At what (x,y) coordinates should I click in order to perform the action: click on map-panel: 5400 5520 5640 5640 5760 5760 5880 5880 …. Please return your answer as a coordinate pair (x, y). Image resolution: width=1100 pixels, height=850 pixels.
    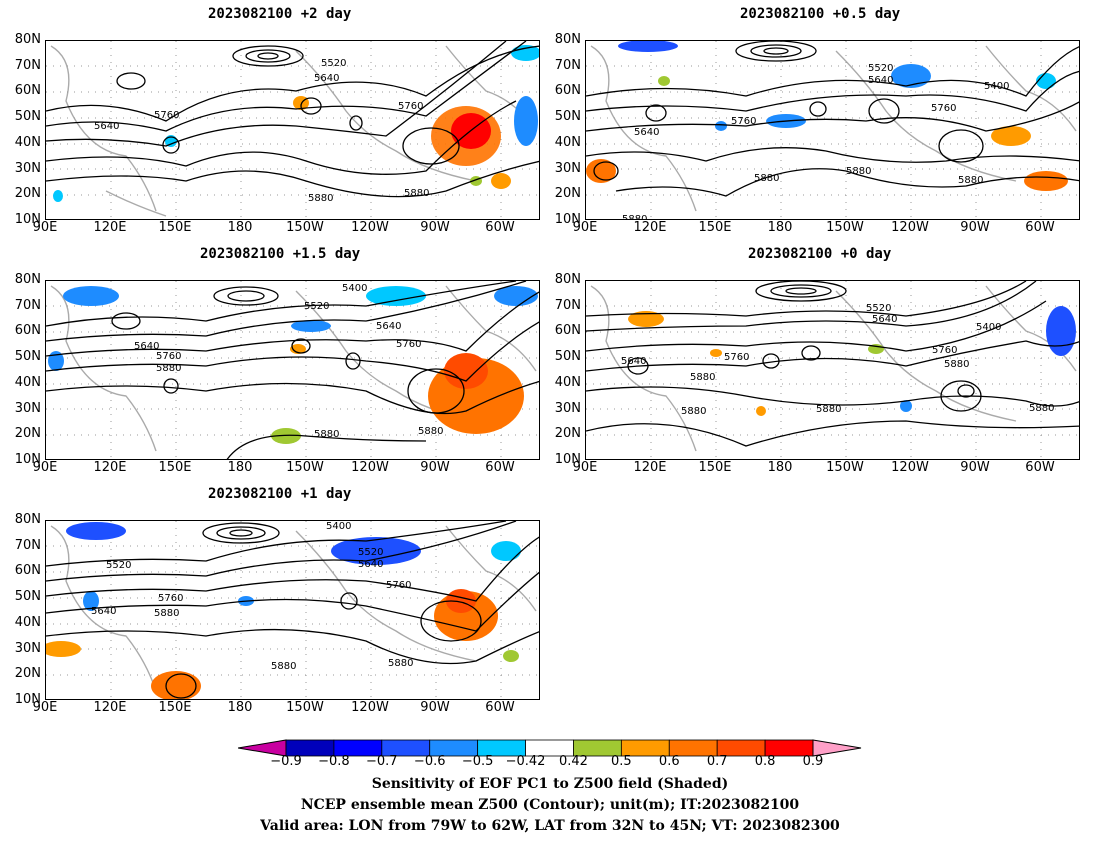
    Looking at the image, I should click on (292, 370).